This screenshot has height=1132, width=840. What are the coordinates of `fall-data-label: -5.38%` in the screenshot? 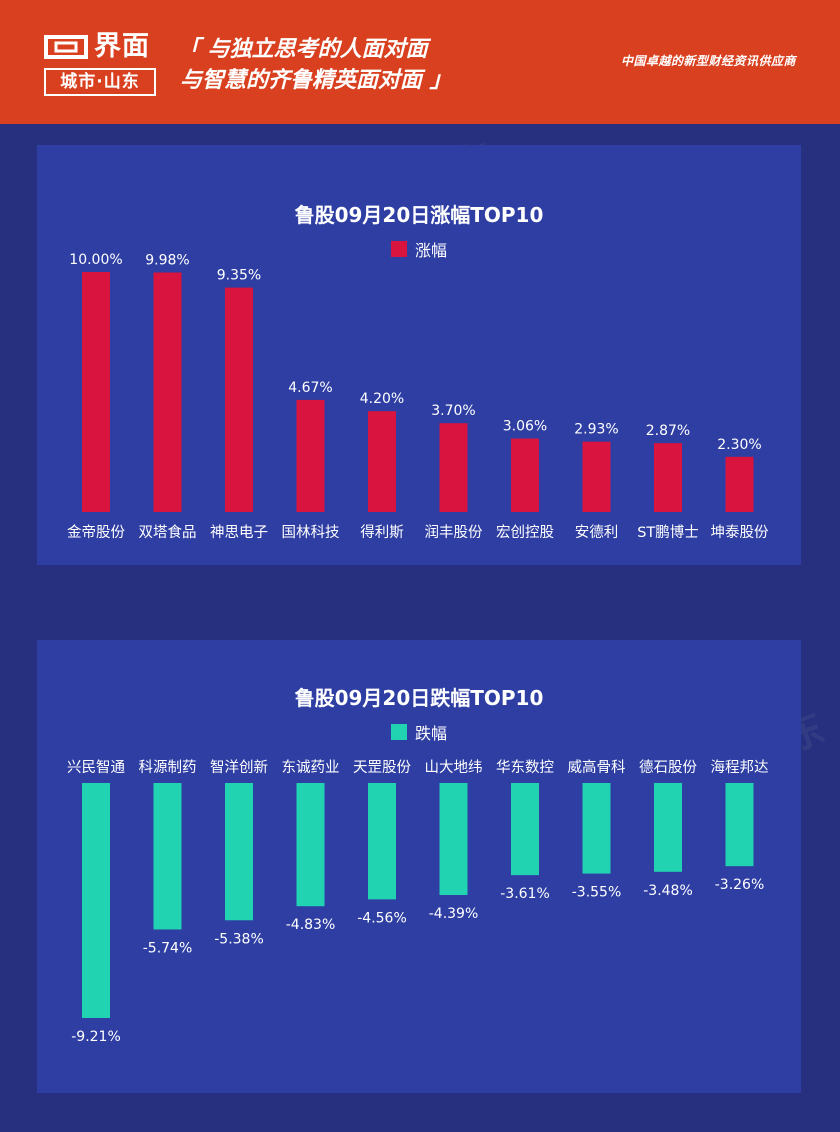 It's located at (239, 939).